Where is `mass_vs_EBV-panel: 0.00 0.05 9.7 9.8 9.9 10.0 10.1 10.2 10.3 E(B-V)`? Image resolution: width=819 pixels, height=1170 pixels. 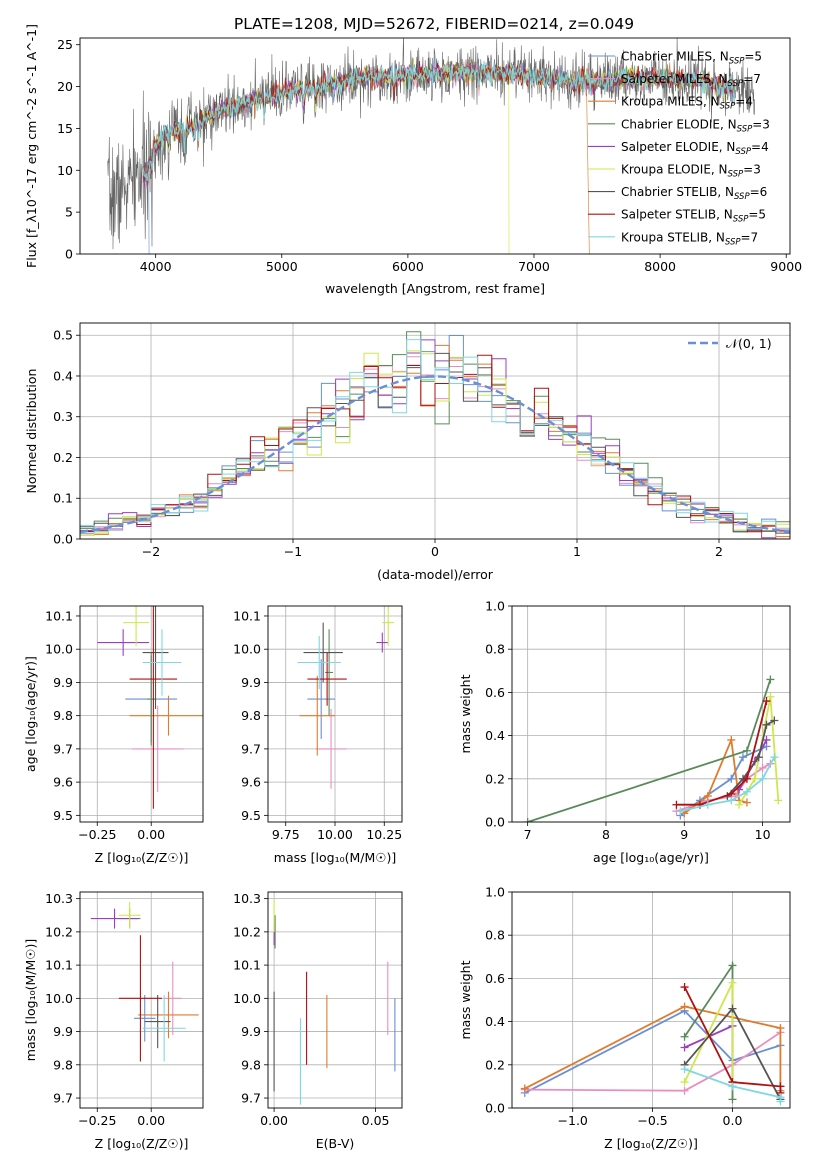 mass_vs_EBV-panel: 0.00 0.05 9.7 9.8 9.9 10.0 10.1 10.2 10.3 E(B-V) is located at coordinates (318, 1021).